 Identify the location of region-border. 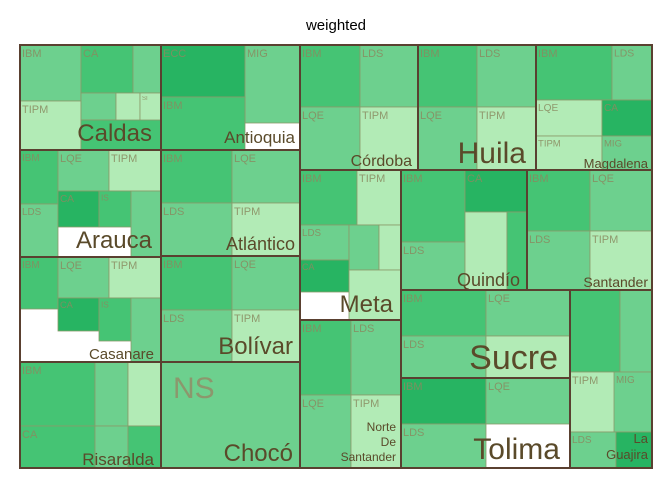
(611, 379).